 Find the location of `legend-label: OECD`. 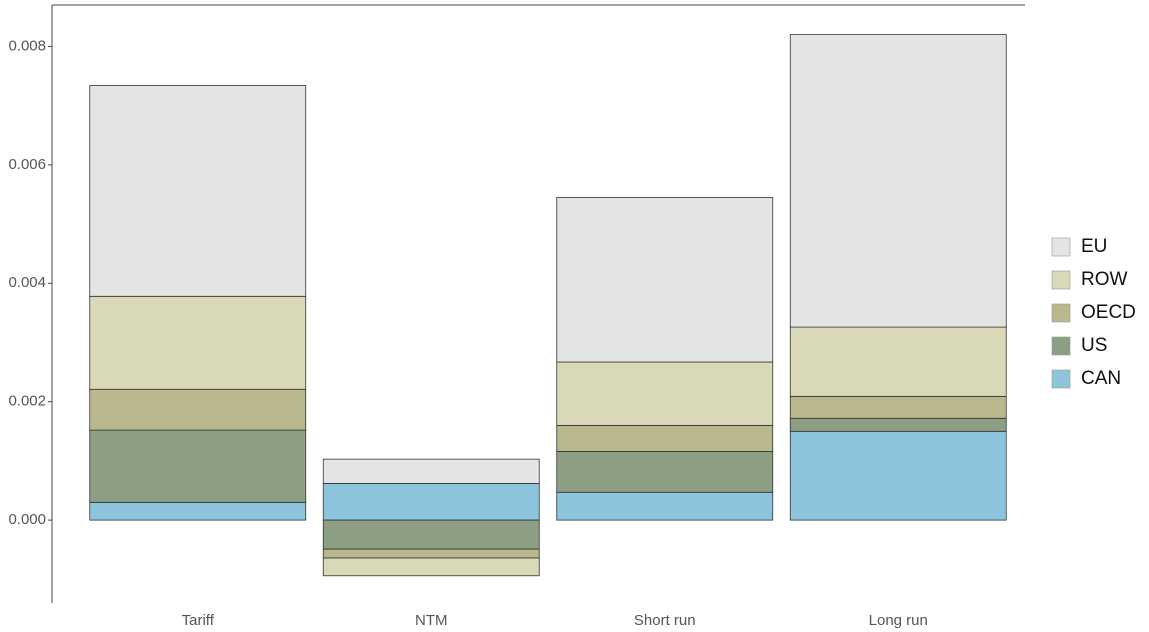

legend-label: OECD is located at coordinates (1108, 312).